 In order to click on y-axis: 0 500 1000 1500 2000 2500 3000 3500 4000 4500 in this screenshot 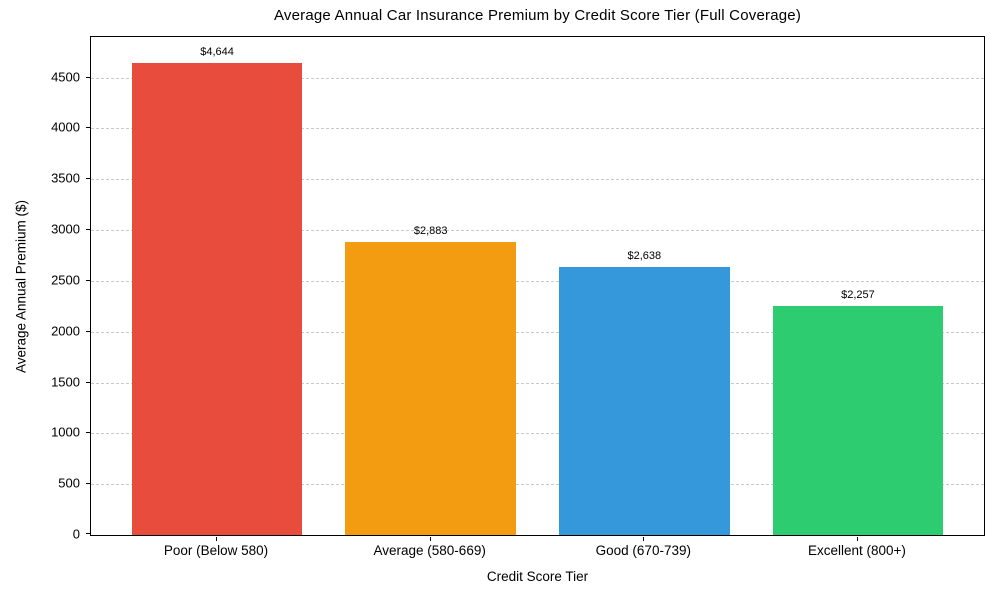, I will do `click(45, 289)`.